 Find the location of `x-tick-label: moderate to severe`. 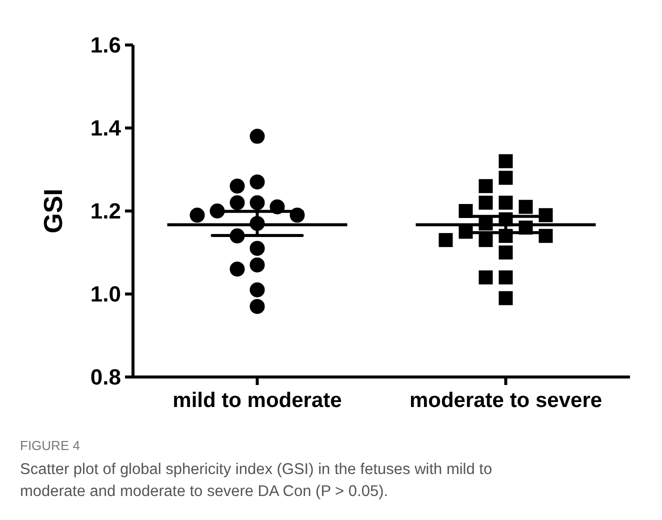

x-tick-label: moderate to severe is located at coordinates (505, 400).